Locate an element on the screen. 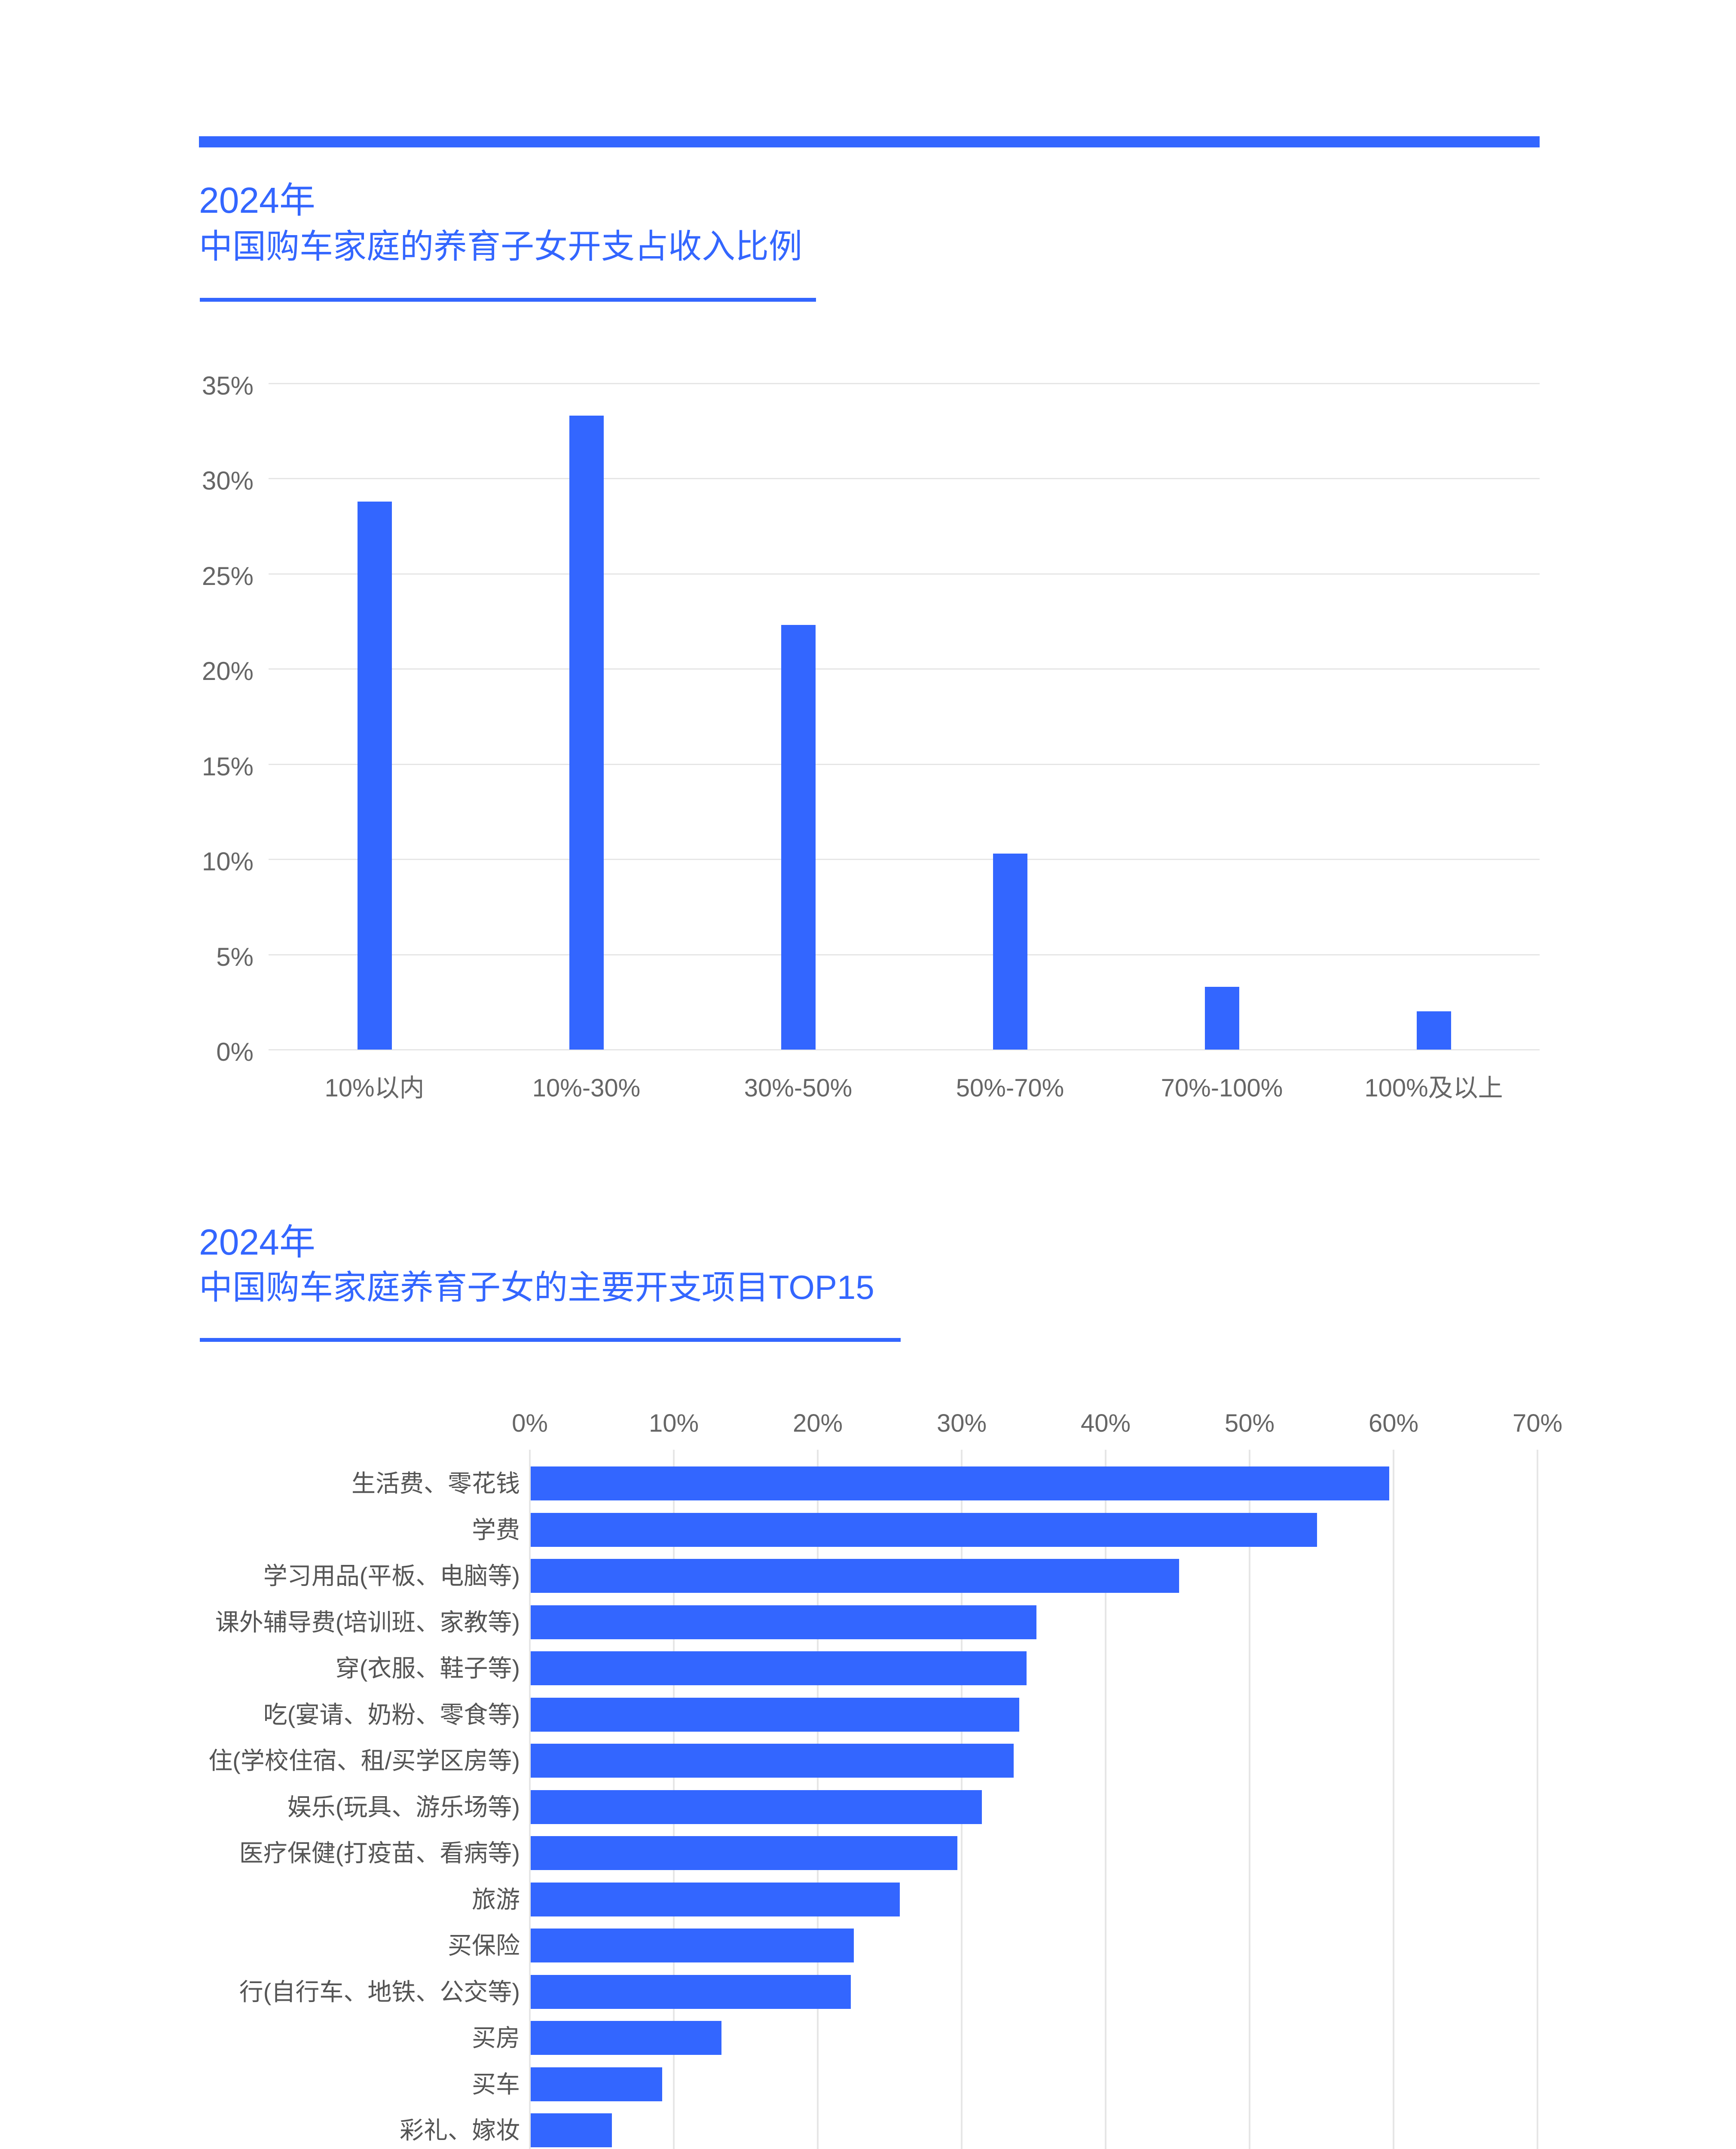 This screenshot has height=2149, width=1736. y-tick-label: 20% is located at coordinates (228, 671).